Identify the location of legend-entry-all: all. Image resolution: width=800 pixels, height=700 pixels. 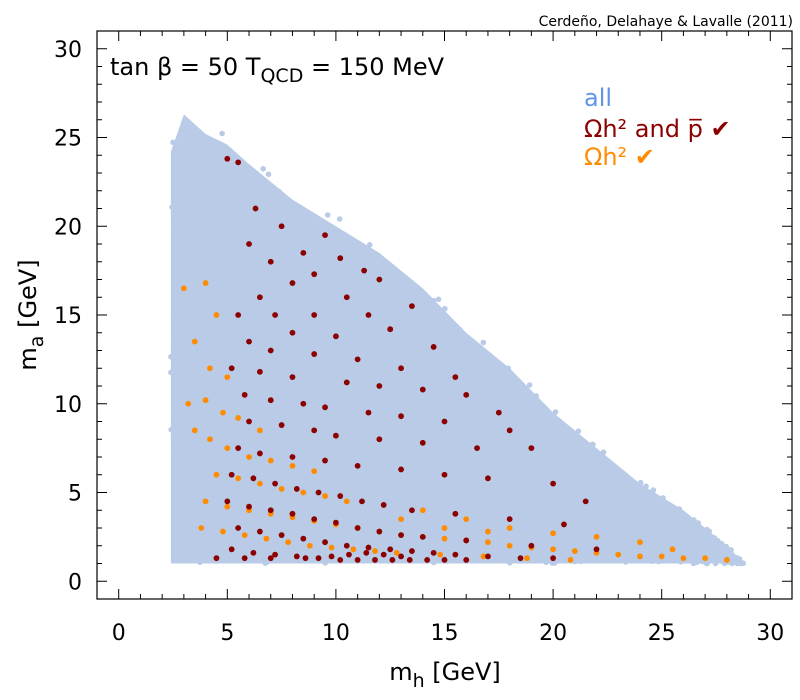
(598, 98).